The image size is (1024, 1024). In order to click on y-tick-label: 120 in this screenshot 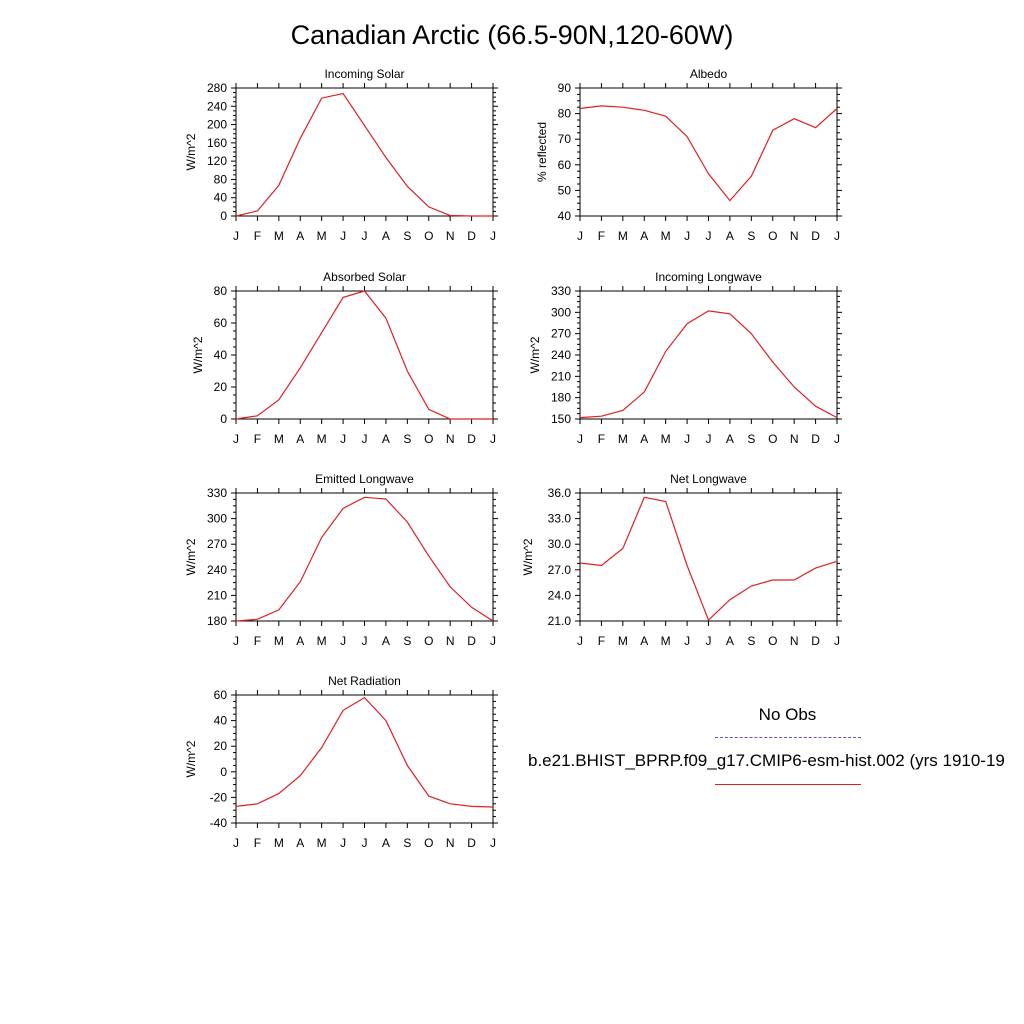, I will do `click(217, 161)`.